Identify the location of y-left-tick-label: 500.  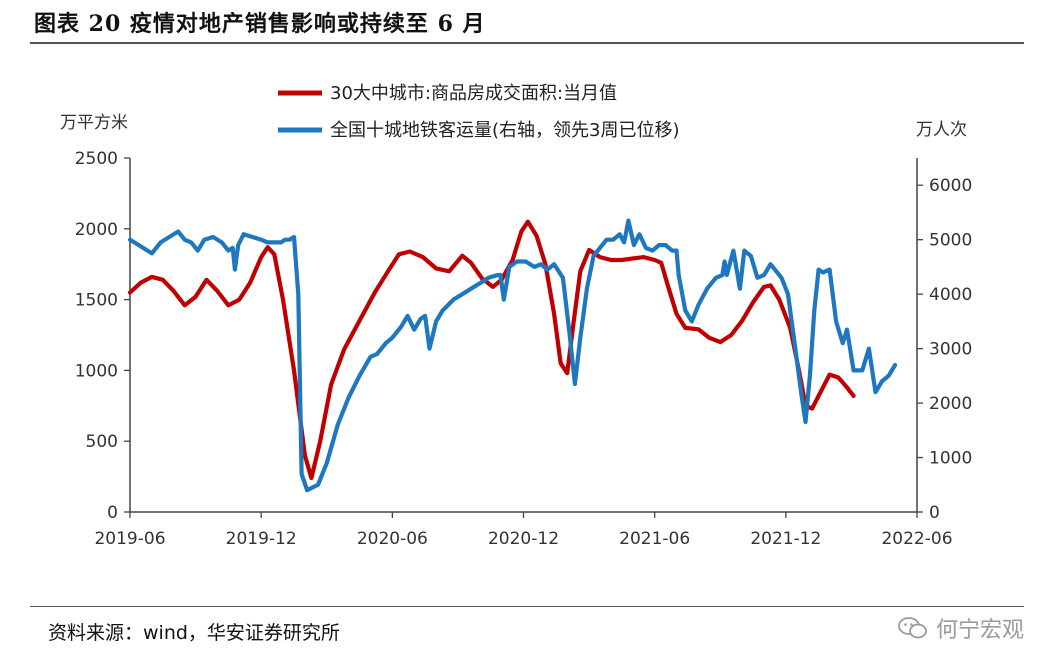
(102, 442).